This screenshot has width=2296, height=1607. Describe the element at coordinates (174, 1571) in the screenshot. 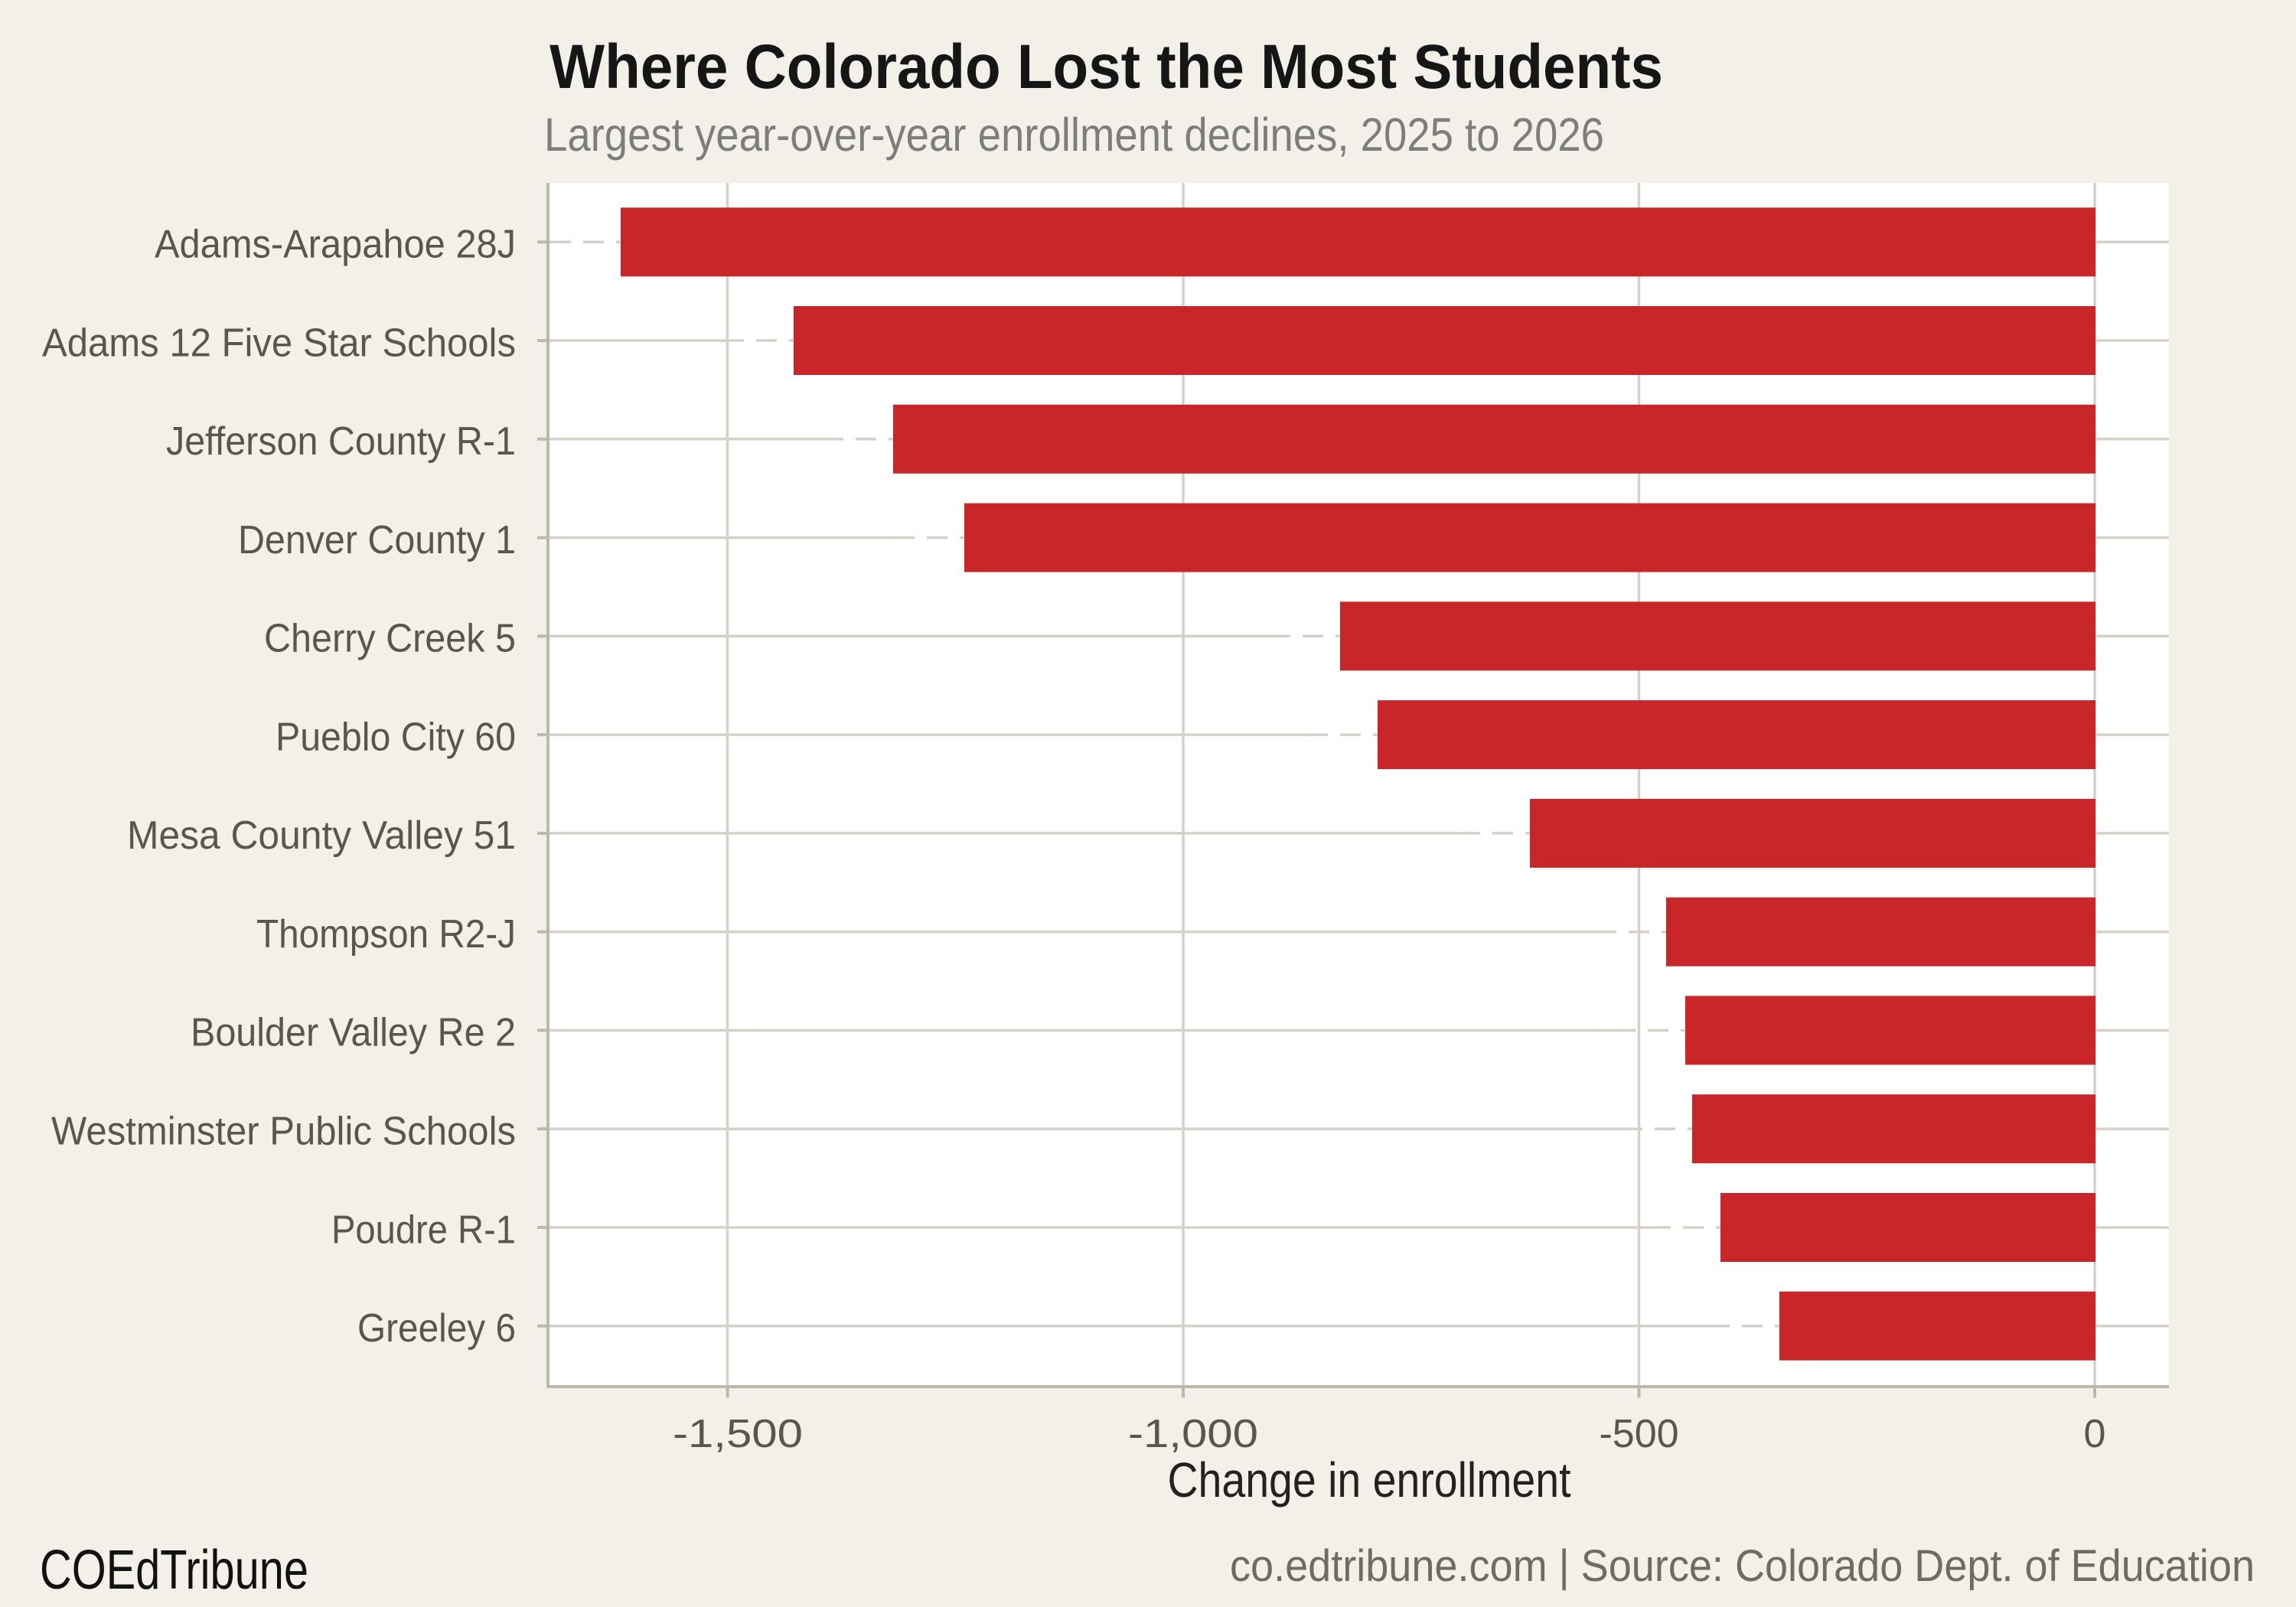

I see `svg-text: COEdTribune` at that location.